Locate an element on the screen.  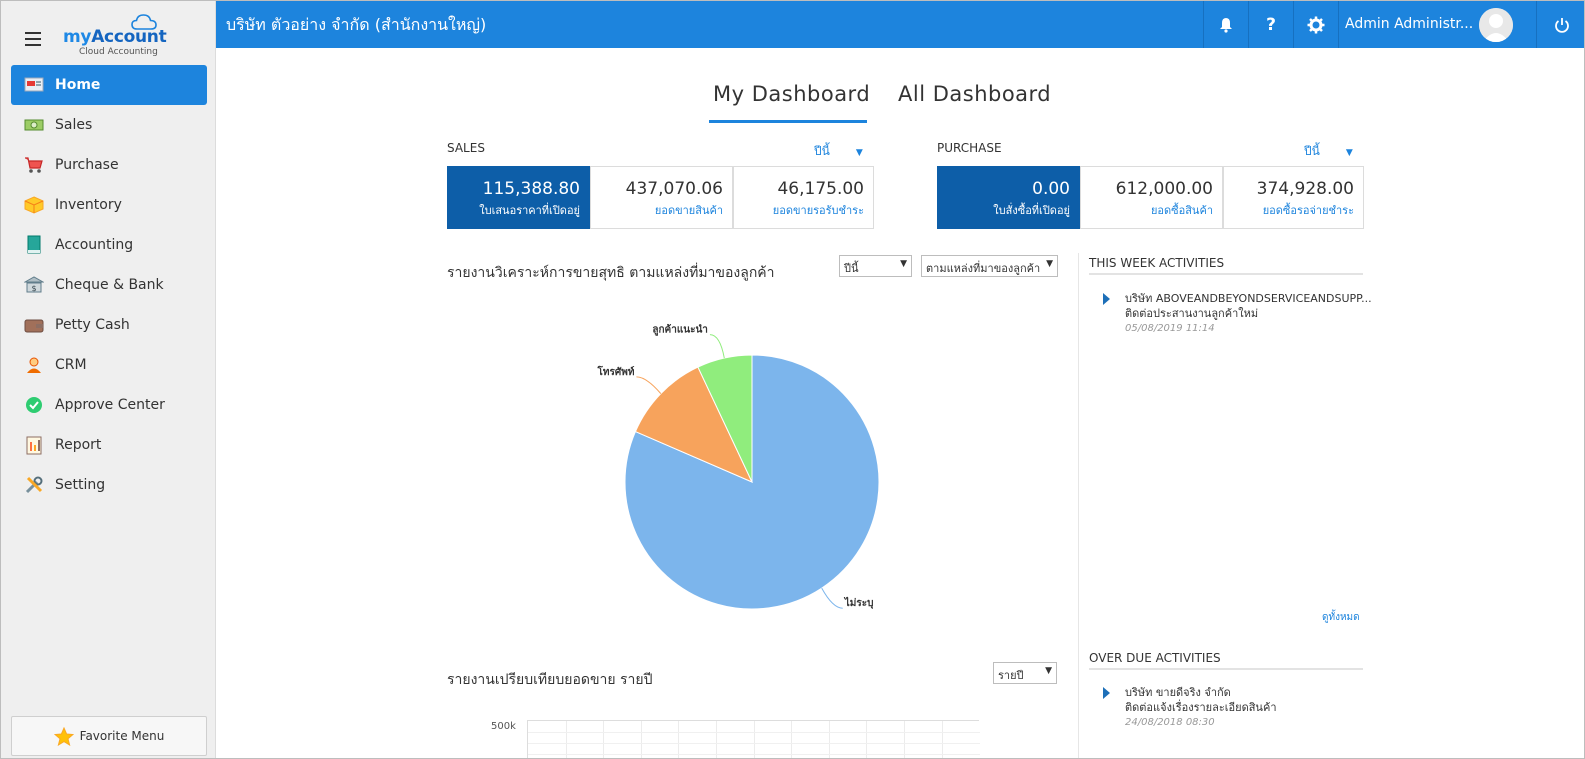
sidebar-item-setting: Setting is located at coordinates (109, 485).